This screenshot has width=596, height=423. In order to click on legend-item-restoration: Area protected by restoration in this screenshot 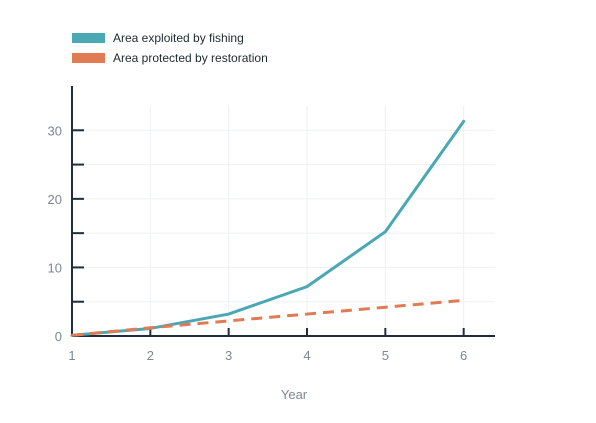, I will do `click(170, 58)`.